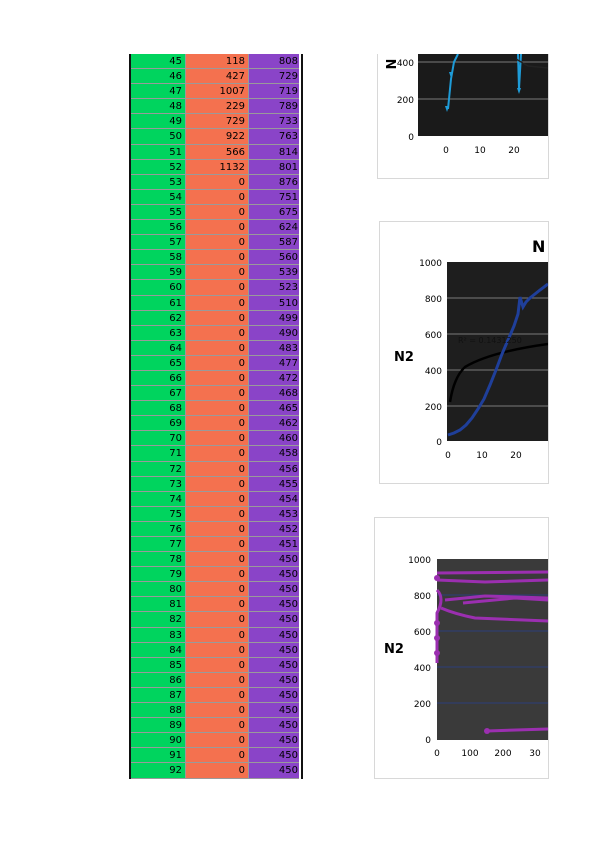  What do you see at coordinates (158, 590) in the screenshot?
I see `row-number-cell: 80` at bounding box center [158, 590].